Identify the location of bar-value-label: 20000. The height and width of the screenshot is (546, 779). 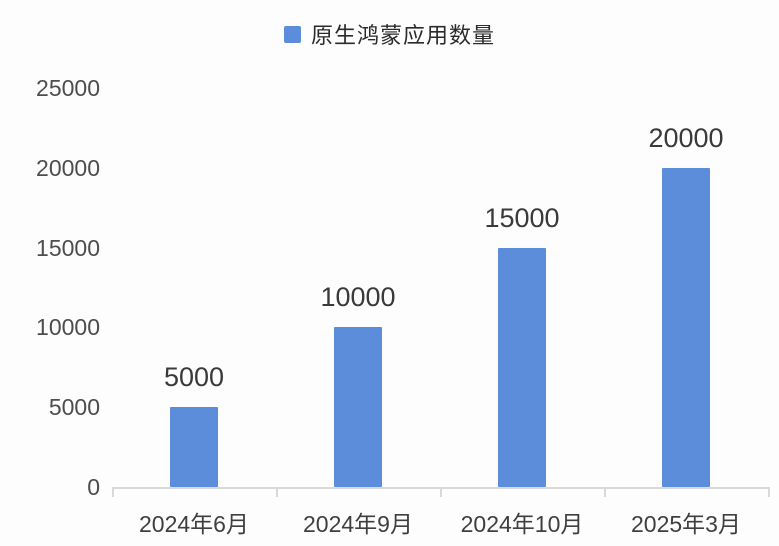
(686, 137).